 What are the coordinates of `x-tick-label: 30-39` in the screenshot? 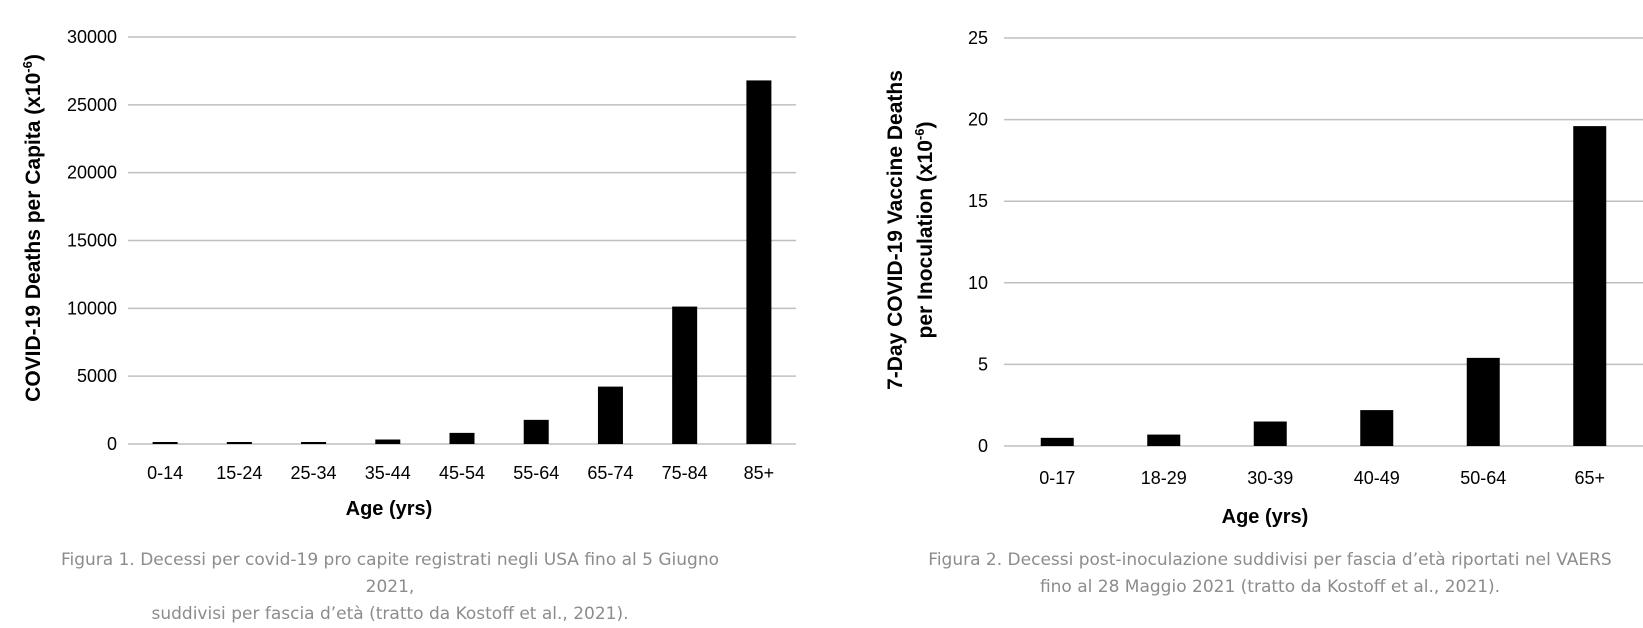 It's located at (1270, 478).